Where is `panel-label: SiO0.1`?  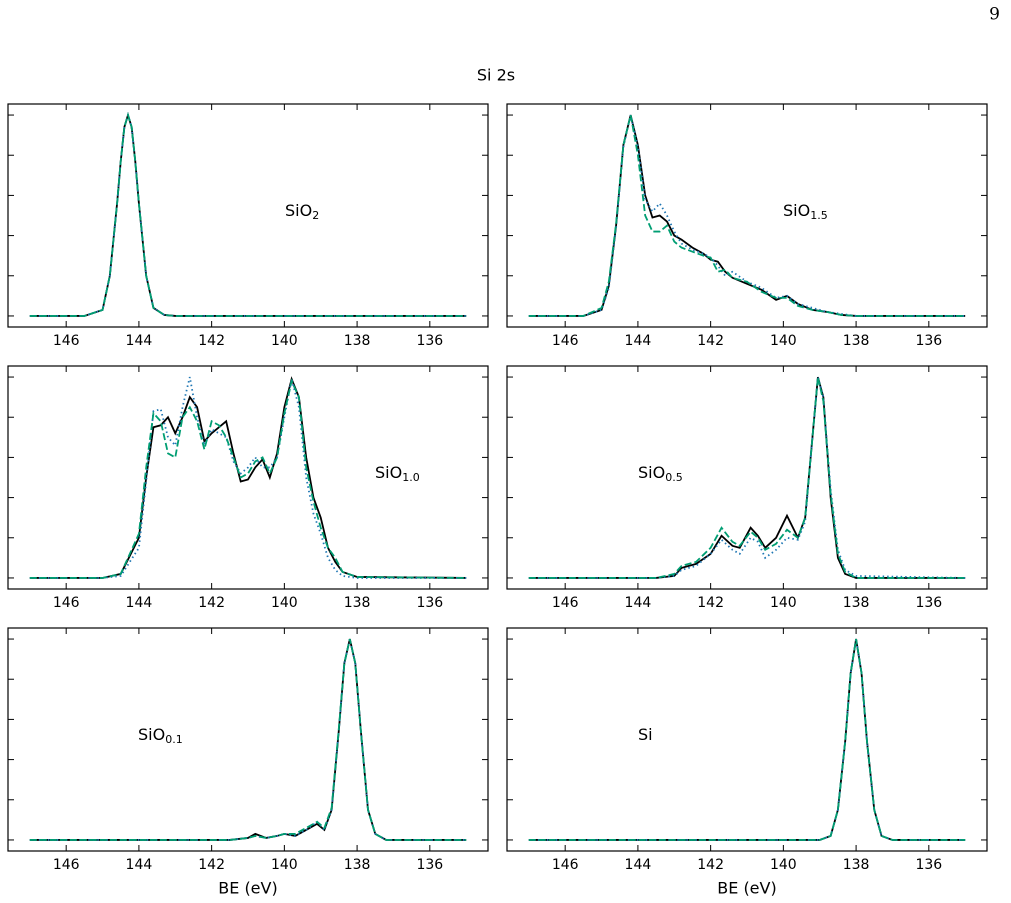 panel-label: SiO0.1 is located at coordinates (160, 736).